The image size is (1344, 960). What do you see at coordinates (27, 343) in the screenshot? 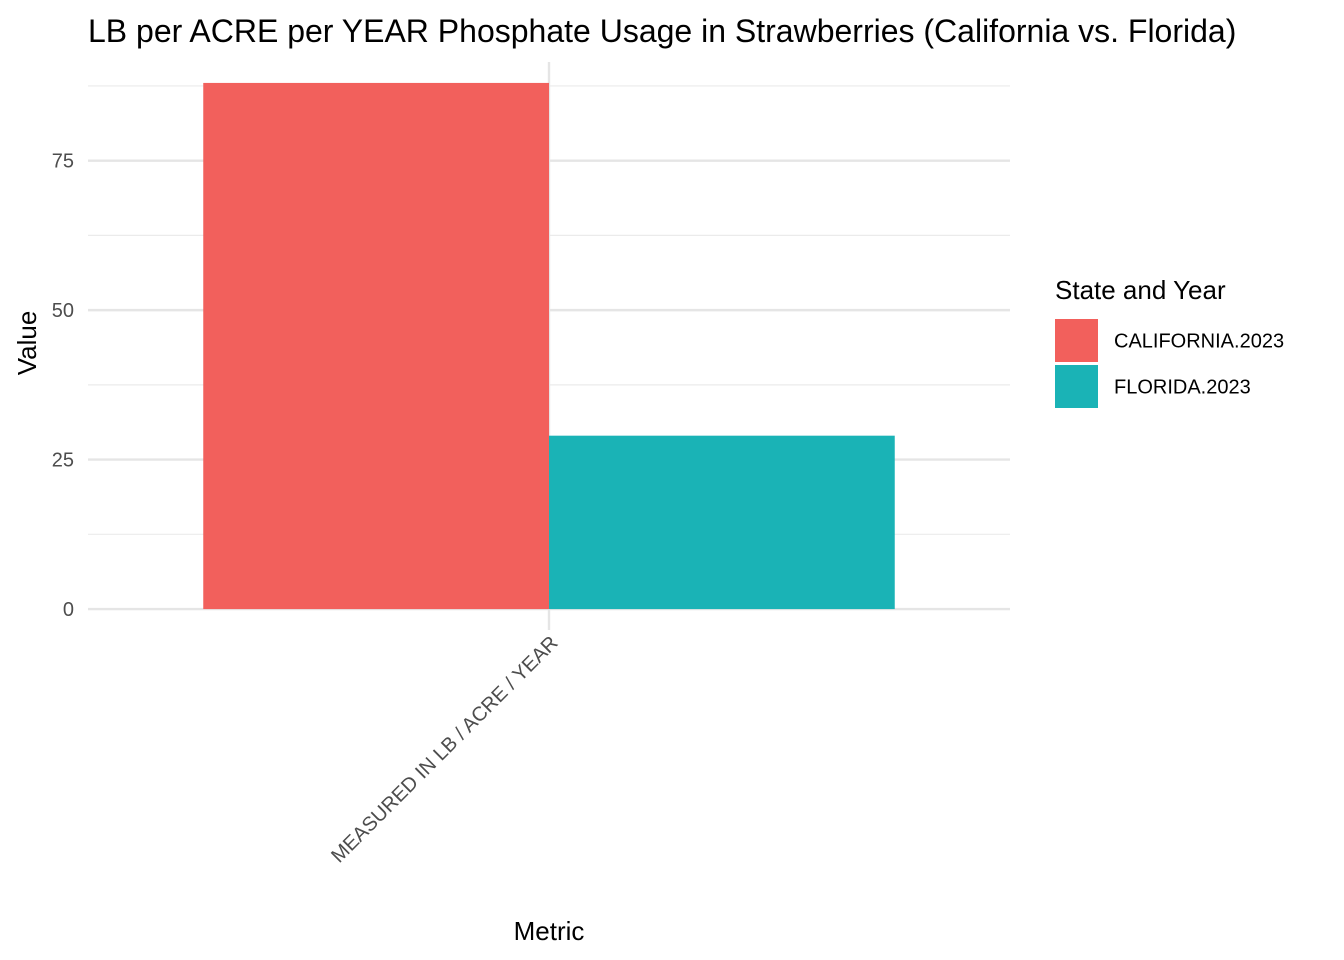
I see `y-axis-title: Value` at bounding box center [27, 343].